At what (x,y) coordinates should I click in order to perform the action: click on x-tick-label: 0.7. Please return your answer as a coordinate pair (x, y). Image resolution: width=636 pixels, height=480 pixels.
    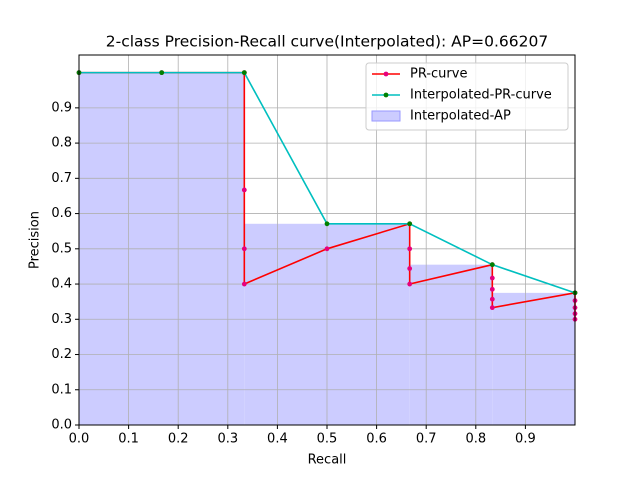
    Looking at the image, I should click on (426, 439).